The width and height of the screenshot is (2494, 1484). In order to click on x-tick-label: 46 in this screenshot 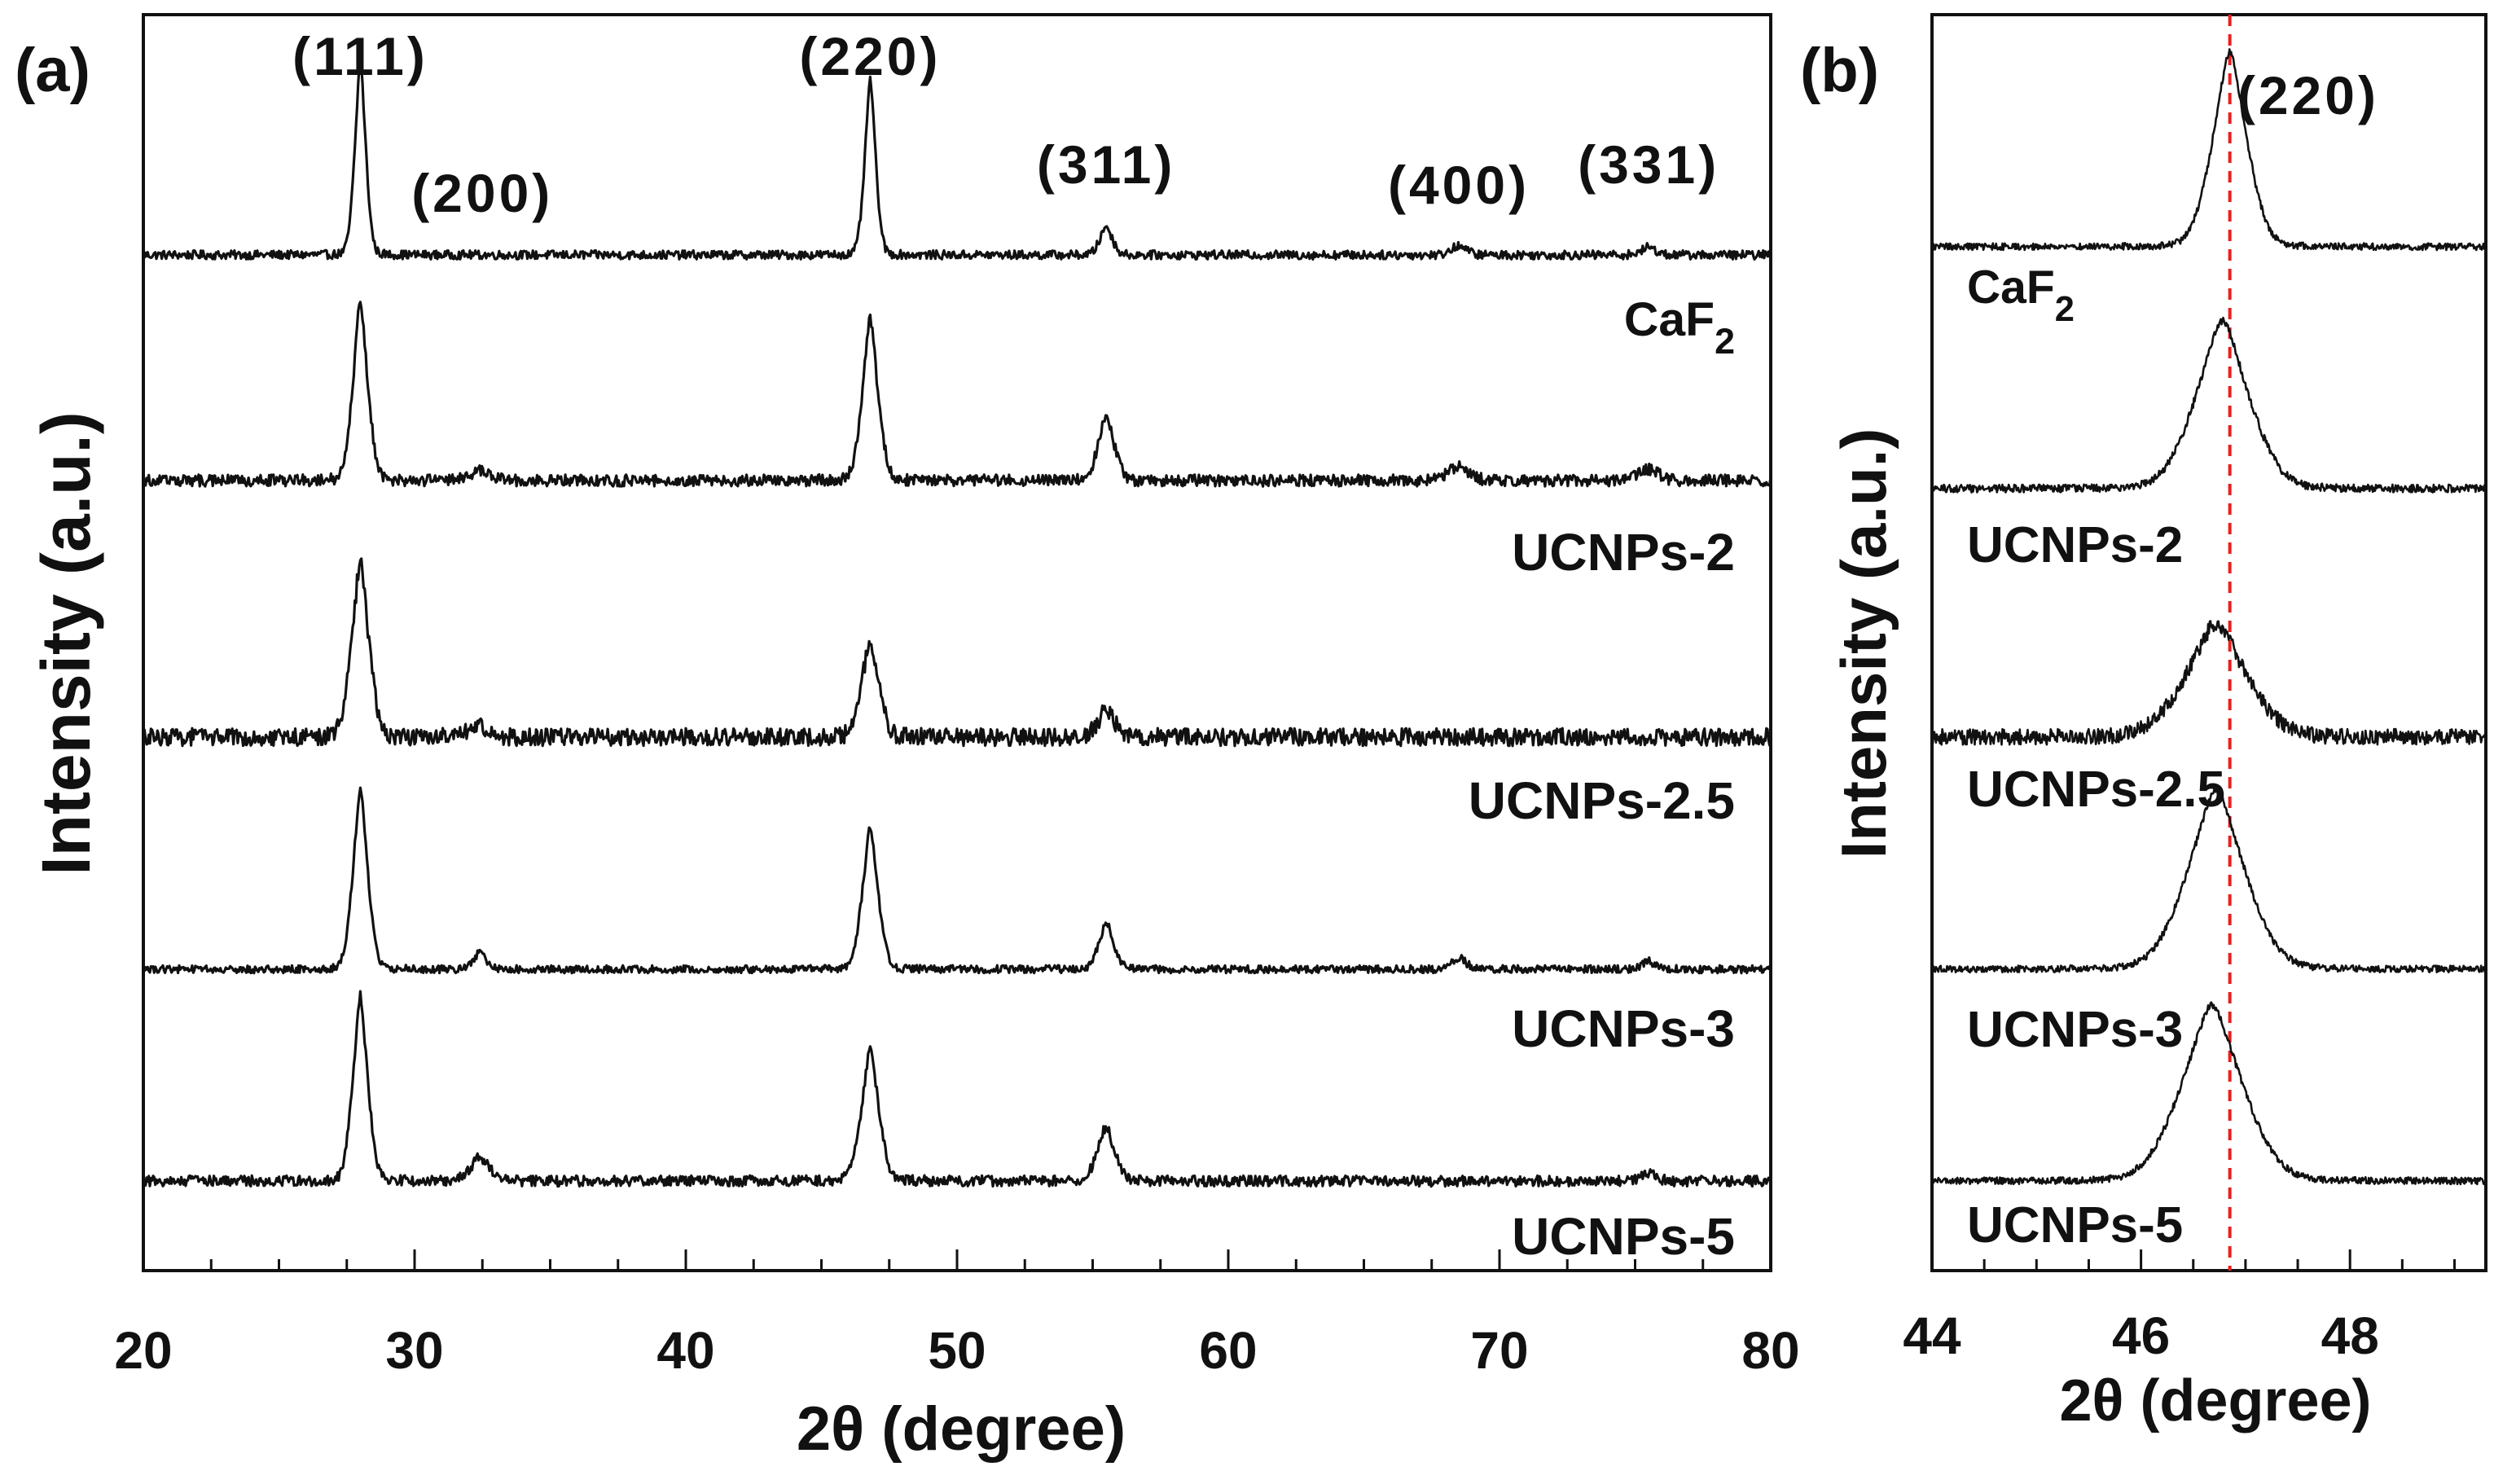, I will do `click(2141, 1335)`.